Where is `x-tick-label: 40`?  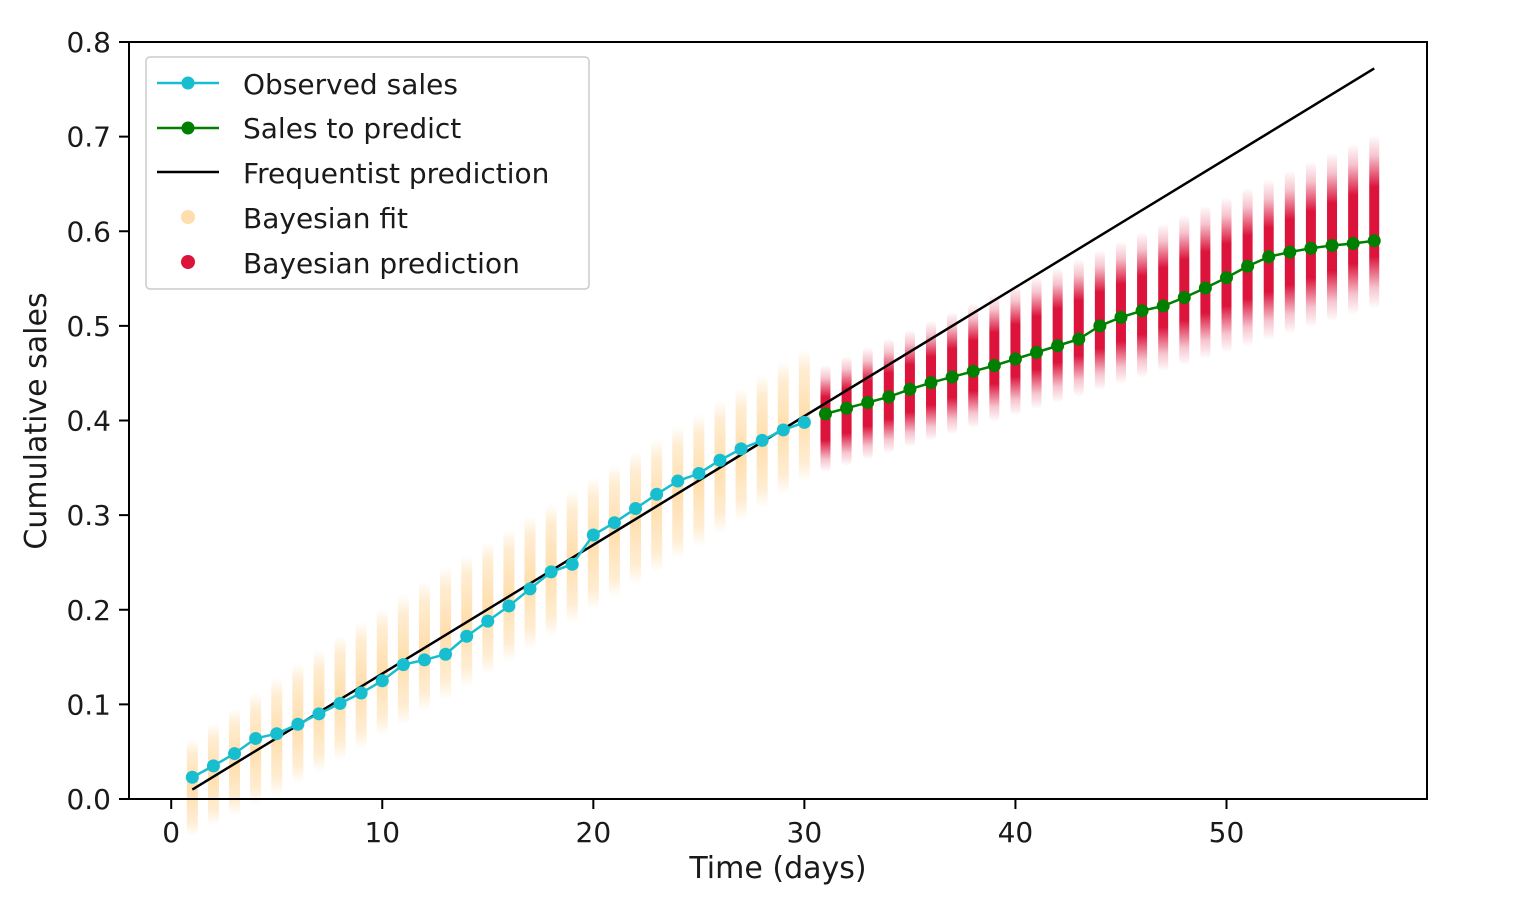
x-tick-label: 40 is located at coordinates (1016, 832).